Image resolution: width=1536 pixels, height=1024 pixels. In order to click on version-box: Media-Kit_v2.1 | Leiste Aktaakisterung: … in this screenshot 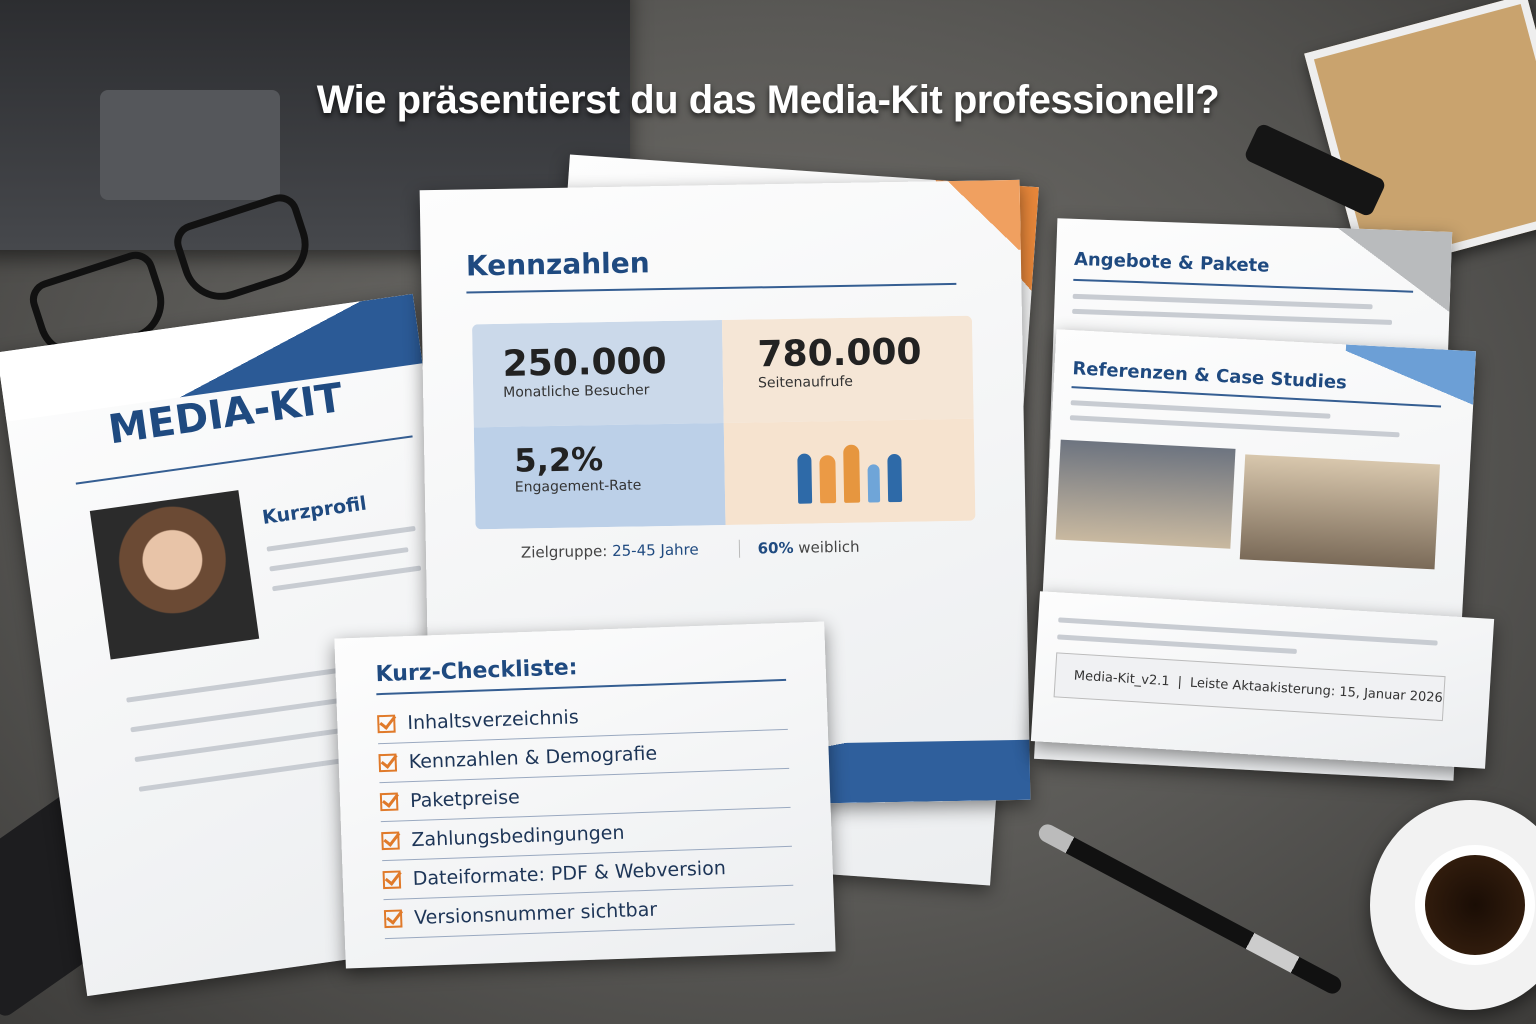, I will do `click(1249, 687)`.